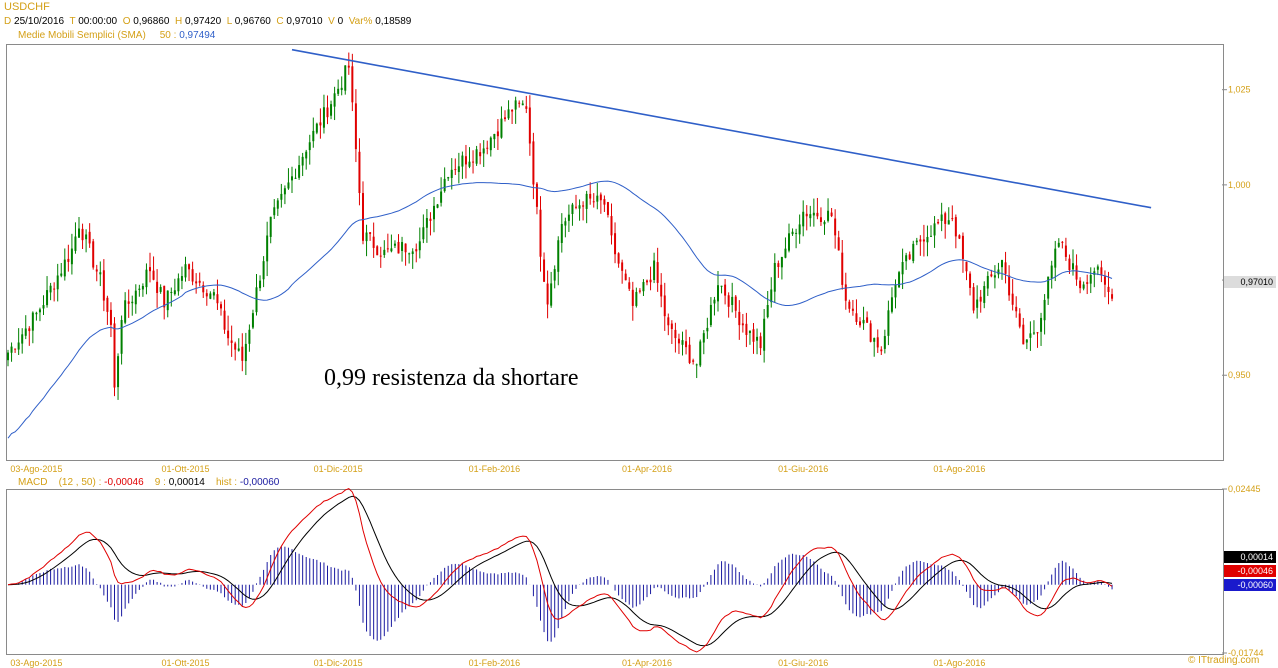 The width and height of the screenshot is (1278, 668). What do you see at coordinates (338, 469) in the screenshot?
I see `date-tick-label: 01-Dic-2015` at bounding box center [338, 469].